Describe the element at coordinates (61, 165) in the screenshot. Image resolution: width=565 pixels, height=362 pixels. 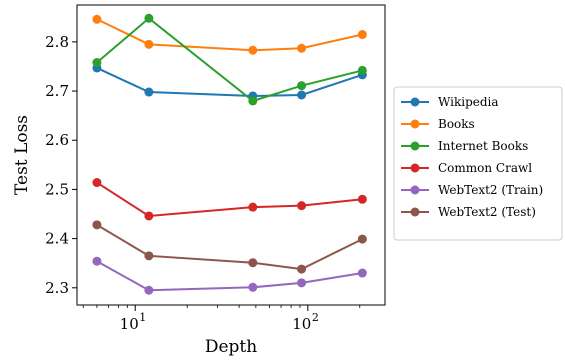
I see `y-axis-ticks: 2.3 2.4 2.5 2.6 2.7 2.8` at that location.